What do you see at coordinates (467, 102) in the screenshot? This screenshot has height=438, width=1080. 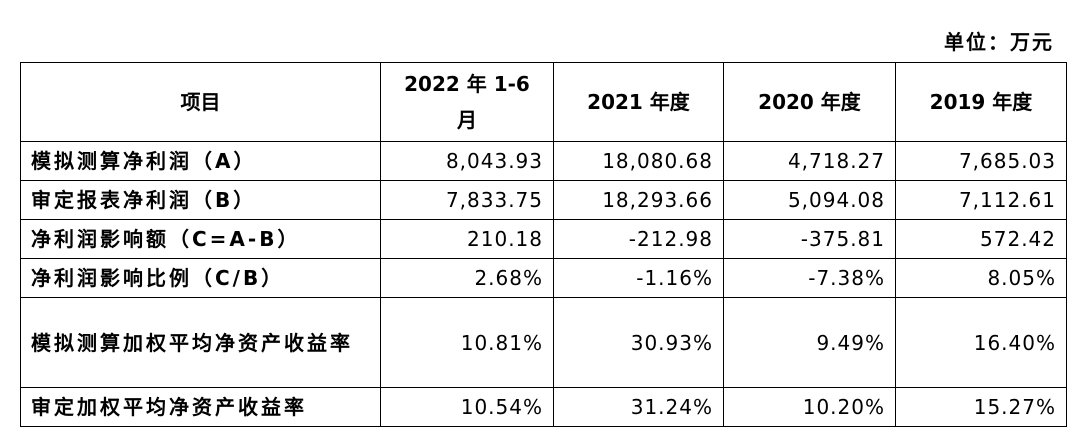 I see `column-header: 2022 年 1-6 月` at bounding box center [467, 102].